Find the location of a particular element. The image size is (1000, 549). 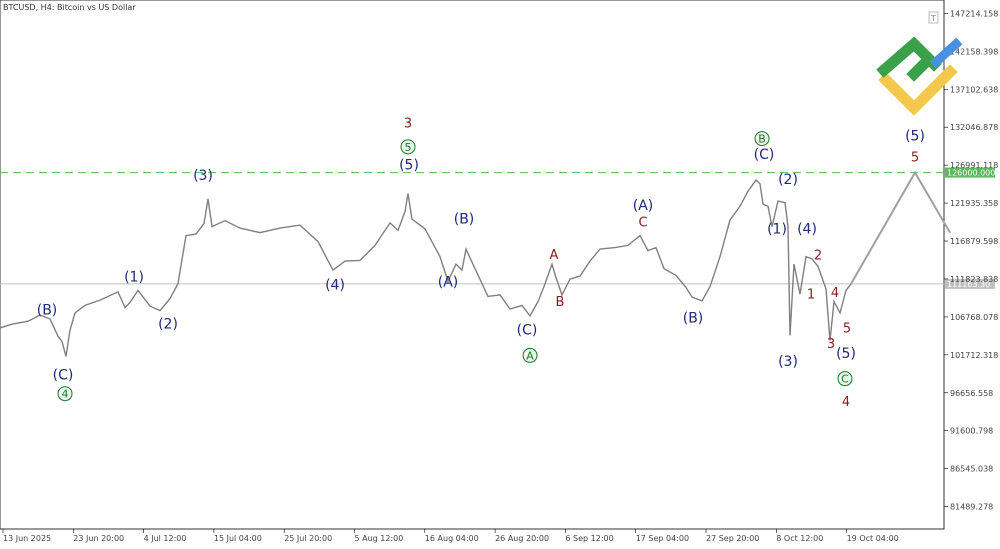

wave-label: 2 is located at coordinates (818, 256).